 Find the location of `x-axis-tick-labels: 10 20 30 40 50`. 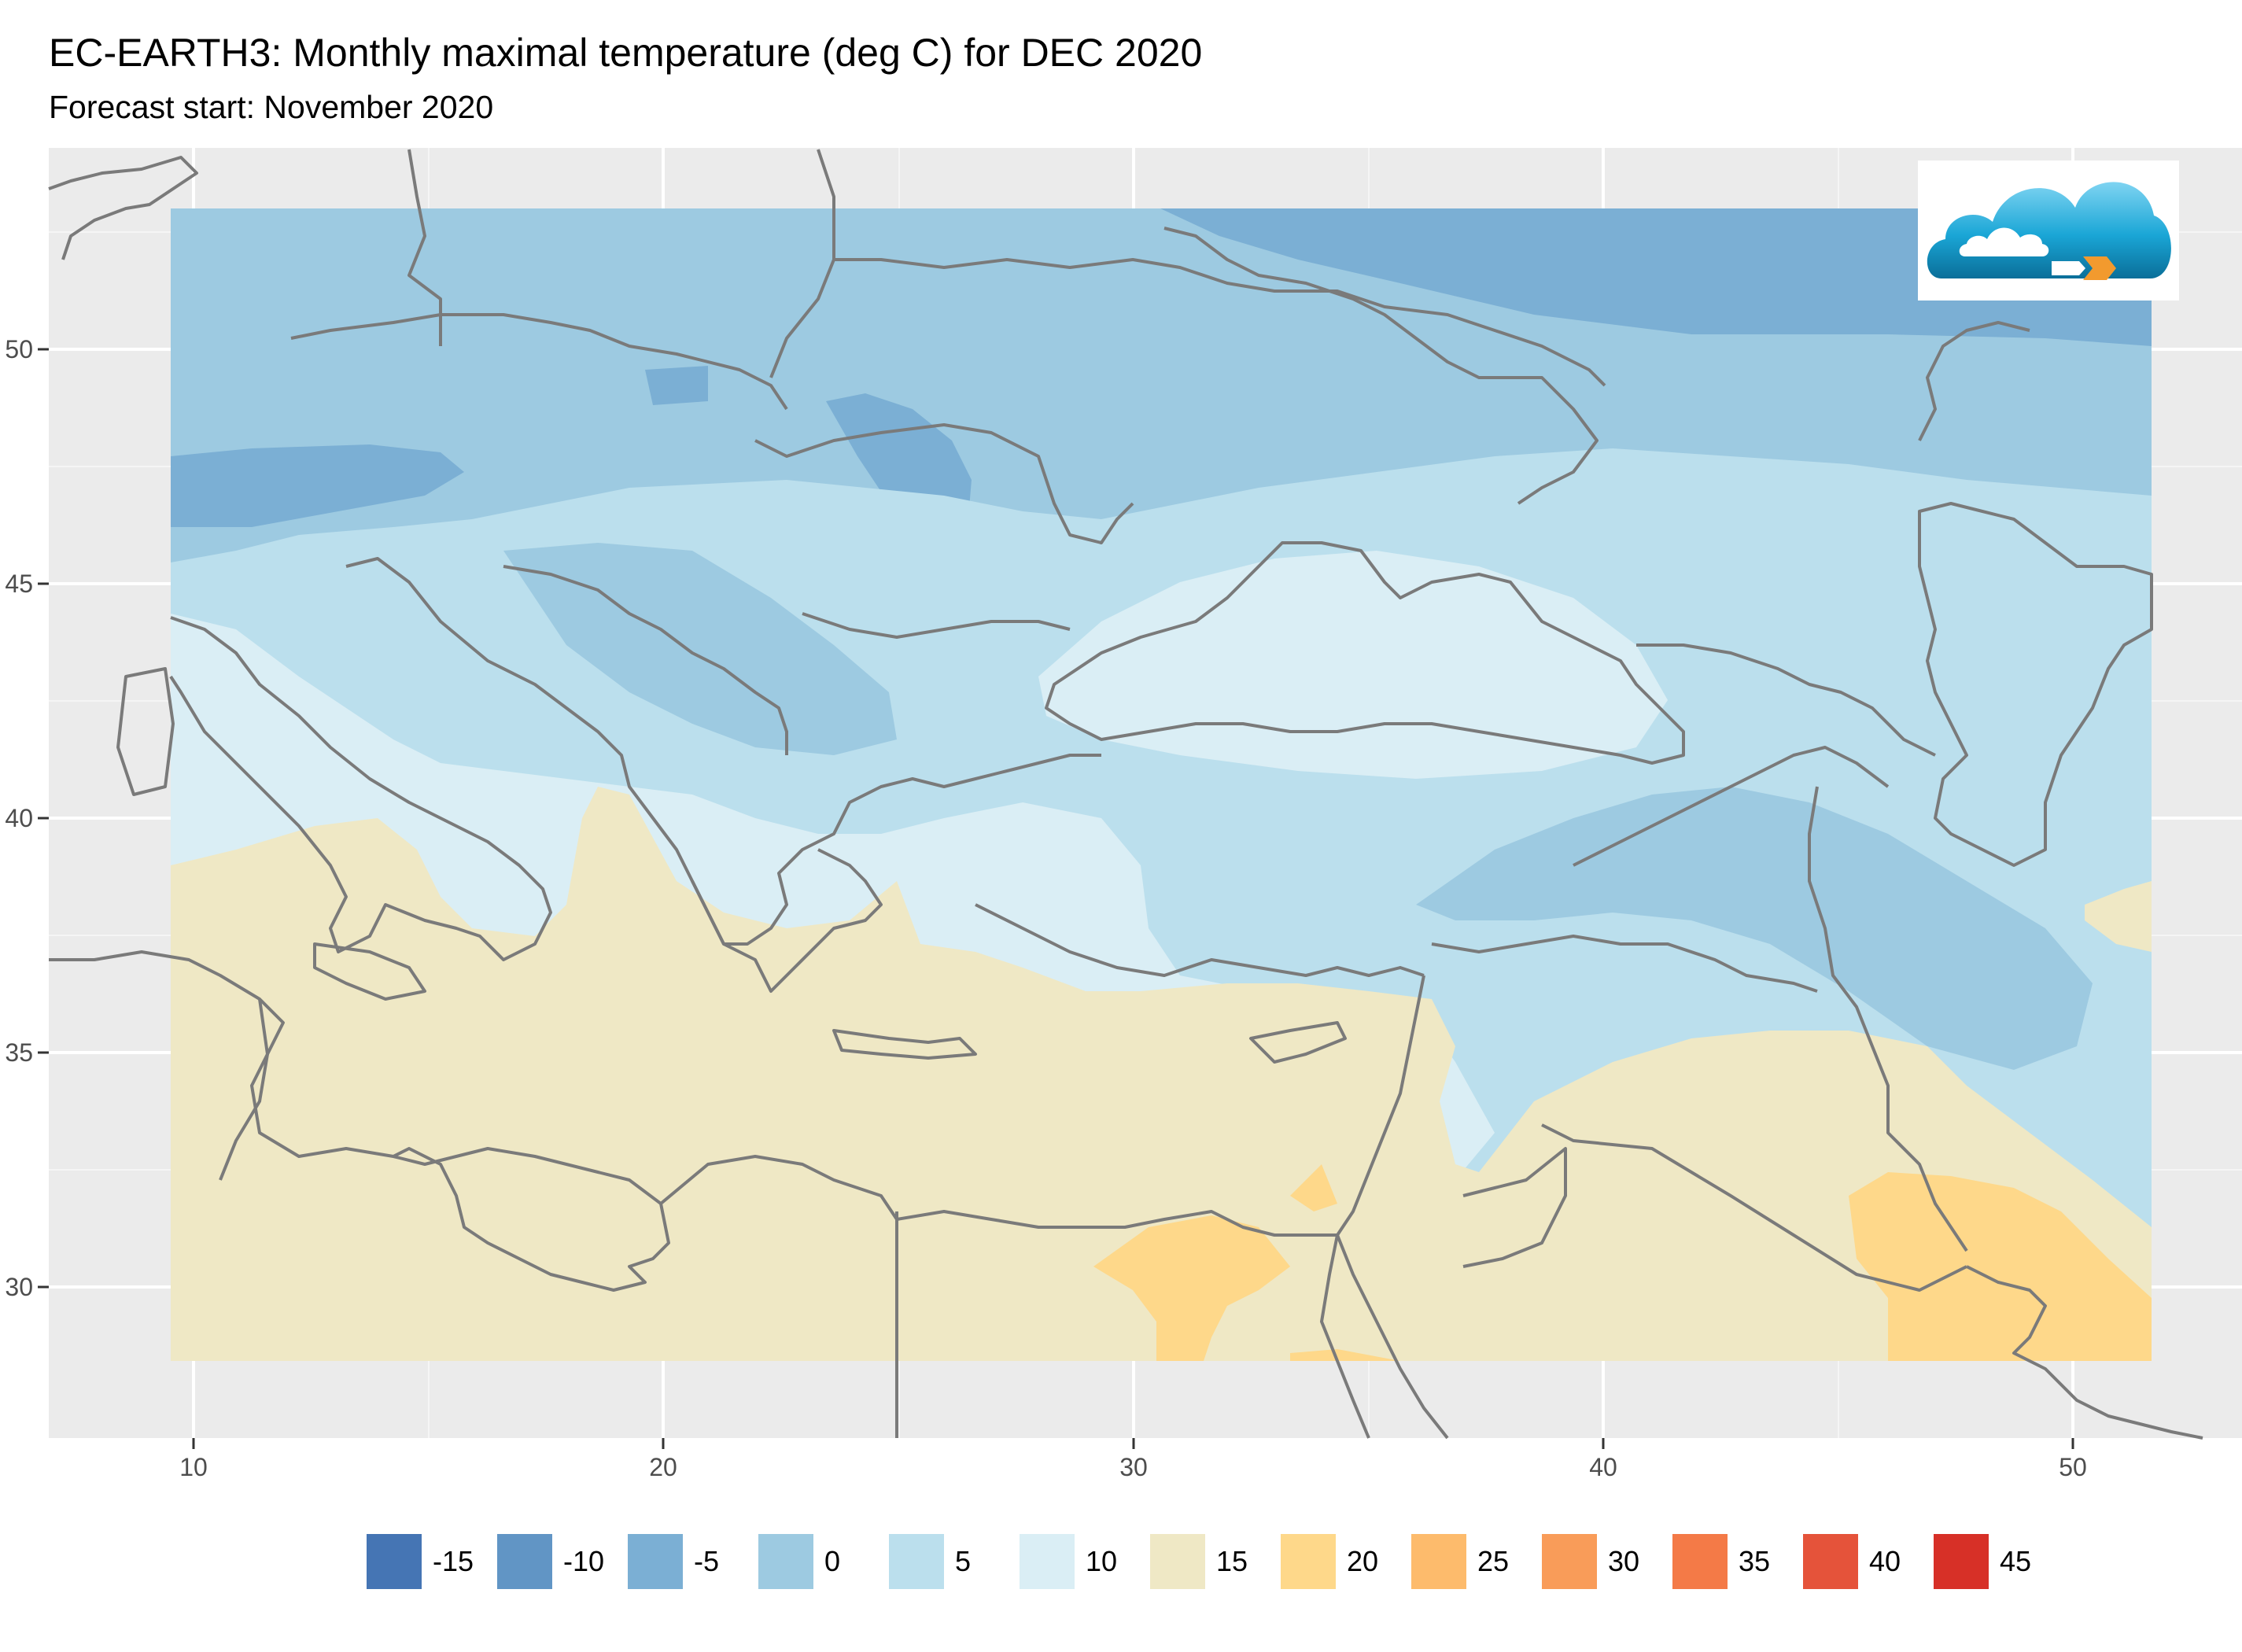

x-axis-tick-labels: 10 20 30 40 50 is located at coordinates (1133, 1467).